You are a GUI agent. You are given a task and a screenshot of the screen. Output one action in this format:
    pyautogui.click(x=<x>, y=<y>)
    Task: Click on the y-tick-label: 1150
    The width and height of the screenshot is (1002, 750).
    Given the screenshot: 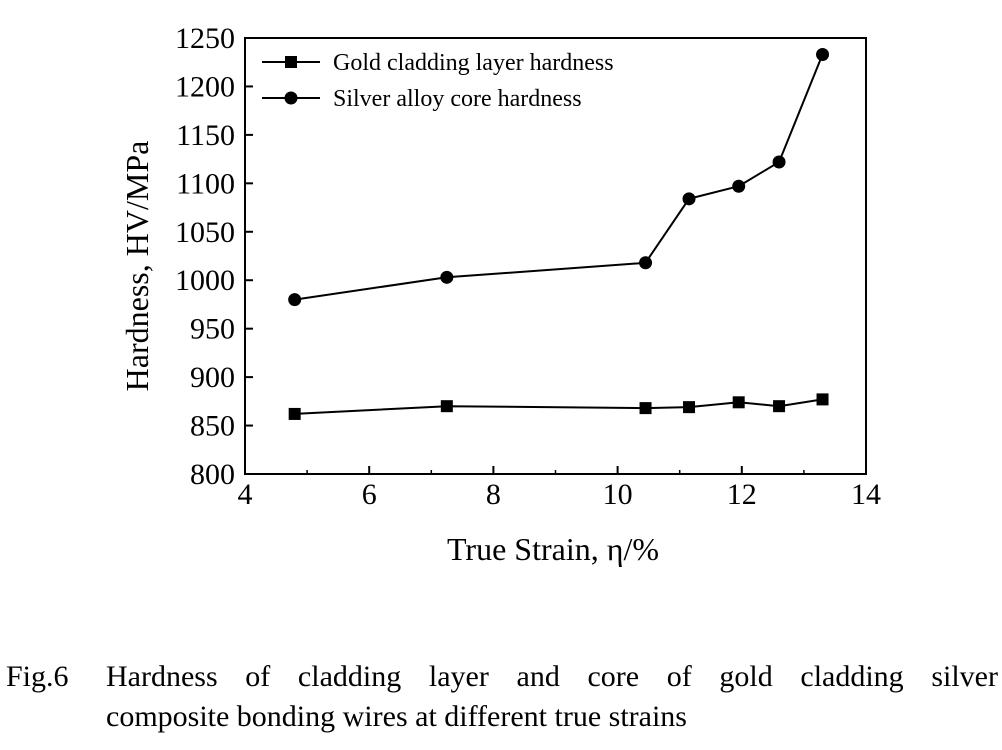 What is the action you would take?
    pyautogui.click(x=205, y=135)
    